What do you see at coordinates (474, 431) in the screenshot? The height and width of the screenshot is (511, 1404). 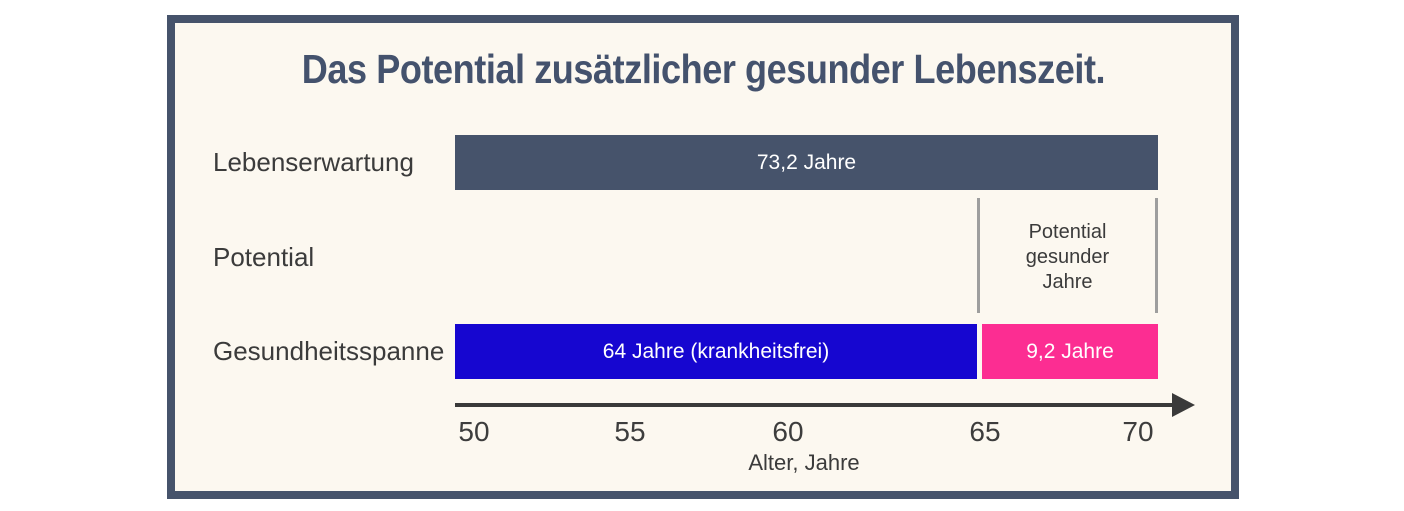 I see `x-tick-50: 50` at bounding box center [474, 431].